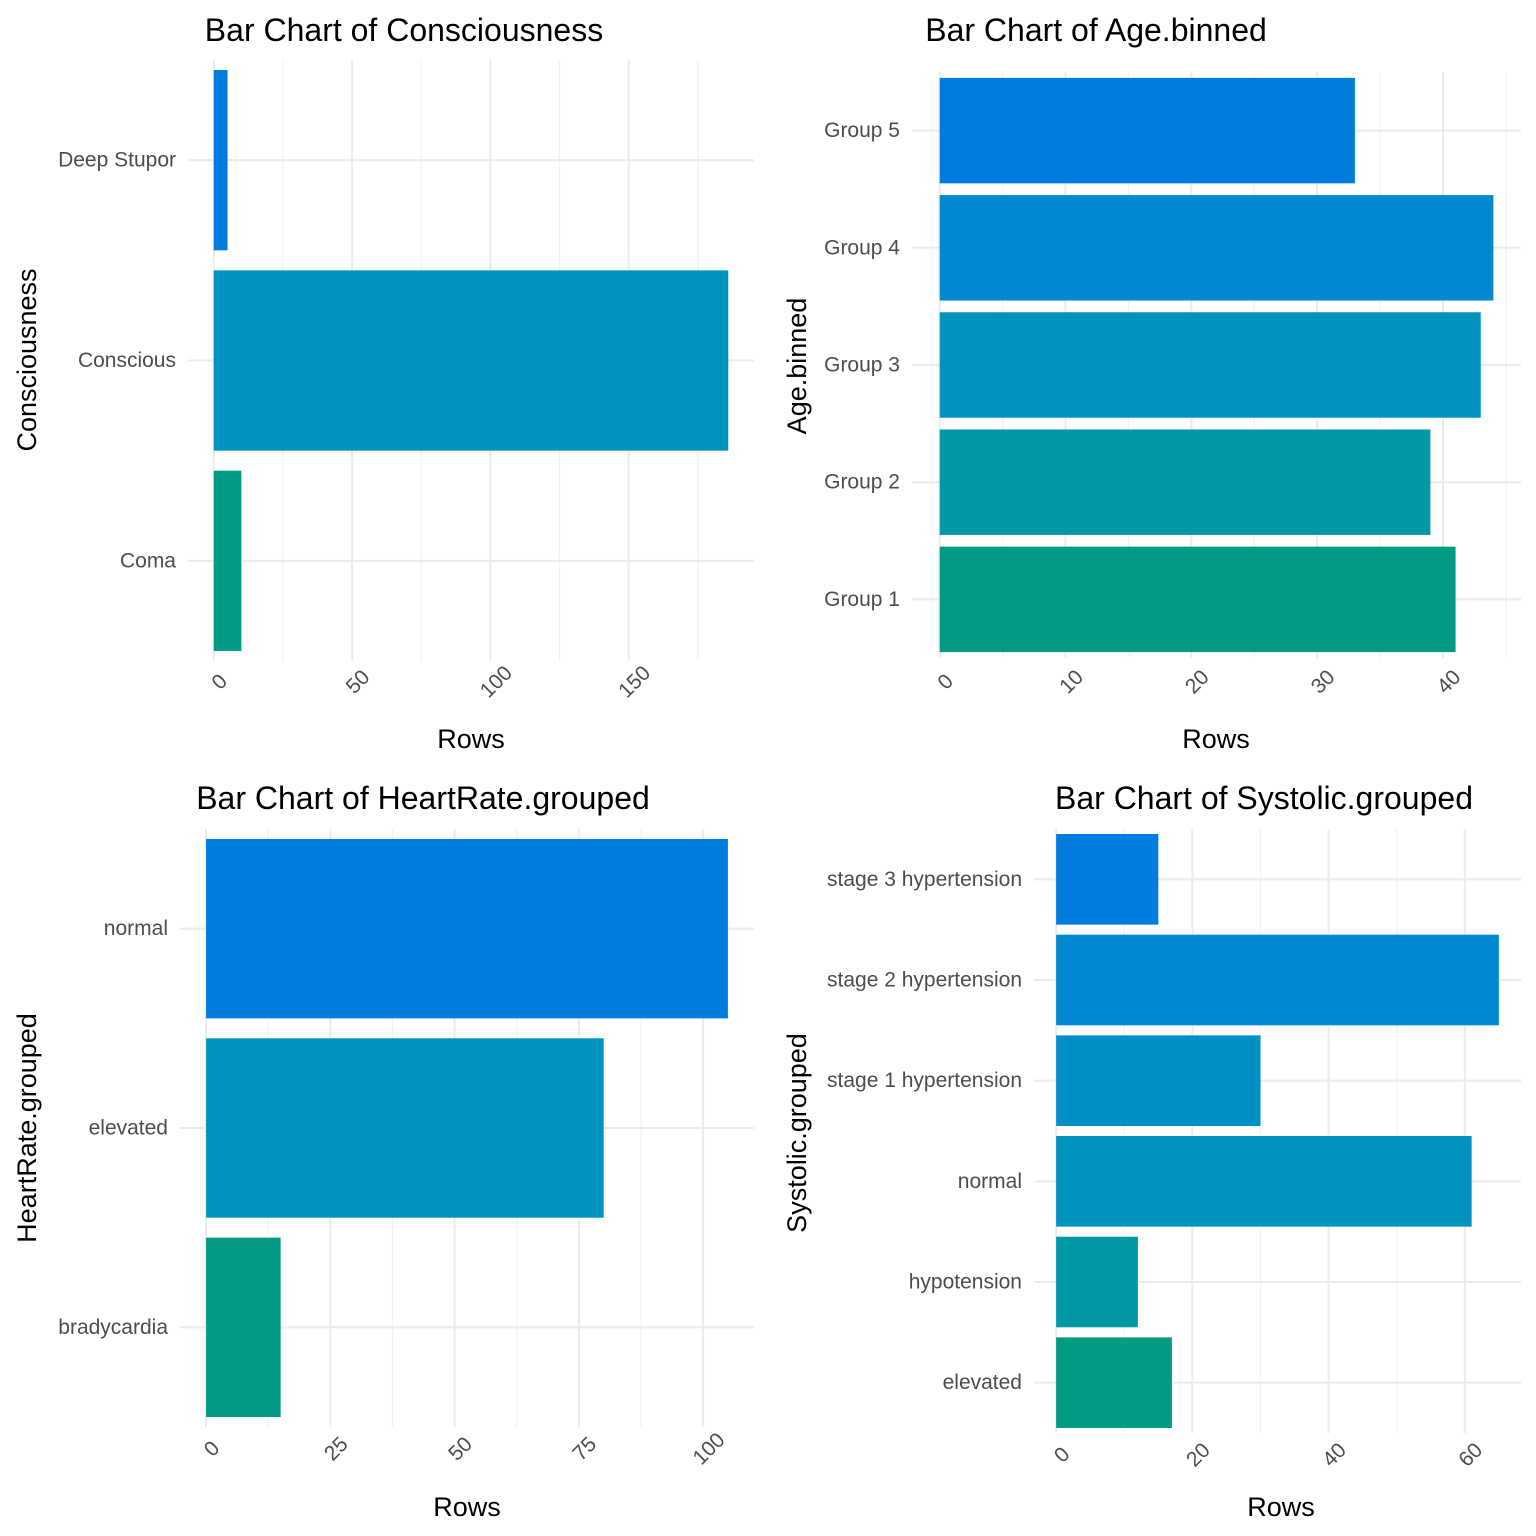  I want to click on bar-deep-stupor, so click(220, 160).